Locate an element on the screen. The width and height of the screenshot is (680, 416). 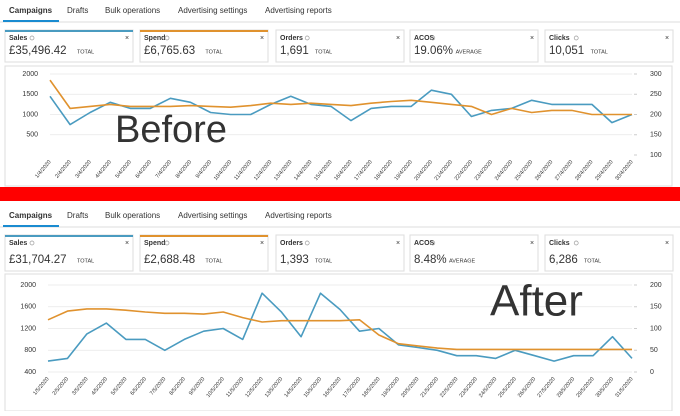
y-tick-label: 800 is located at coordinates (30, 350).